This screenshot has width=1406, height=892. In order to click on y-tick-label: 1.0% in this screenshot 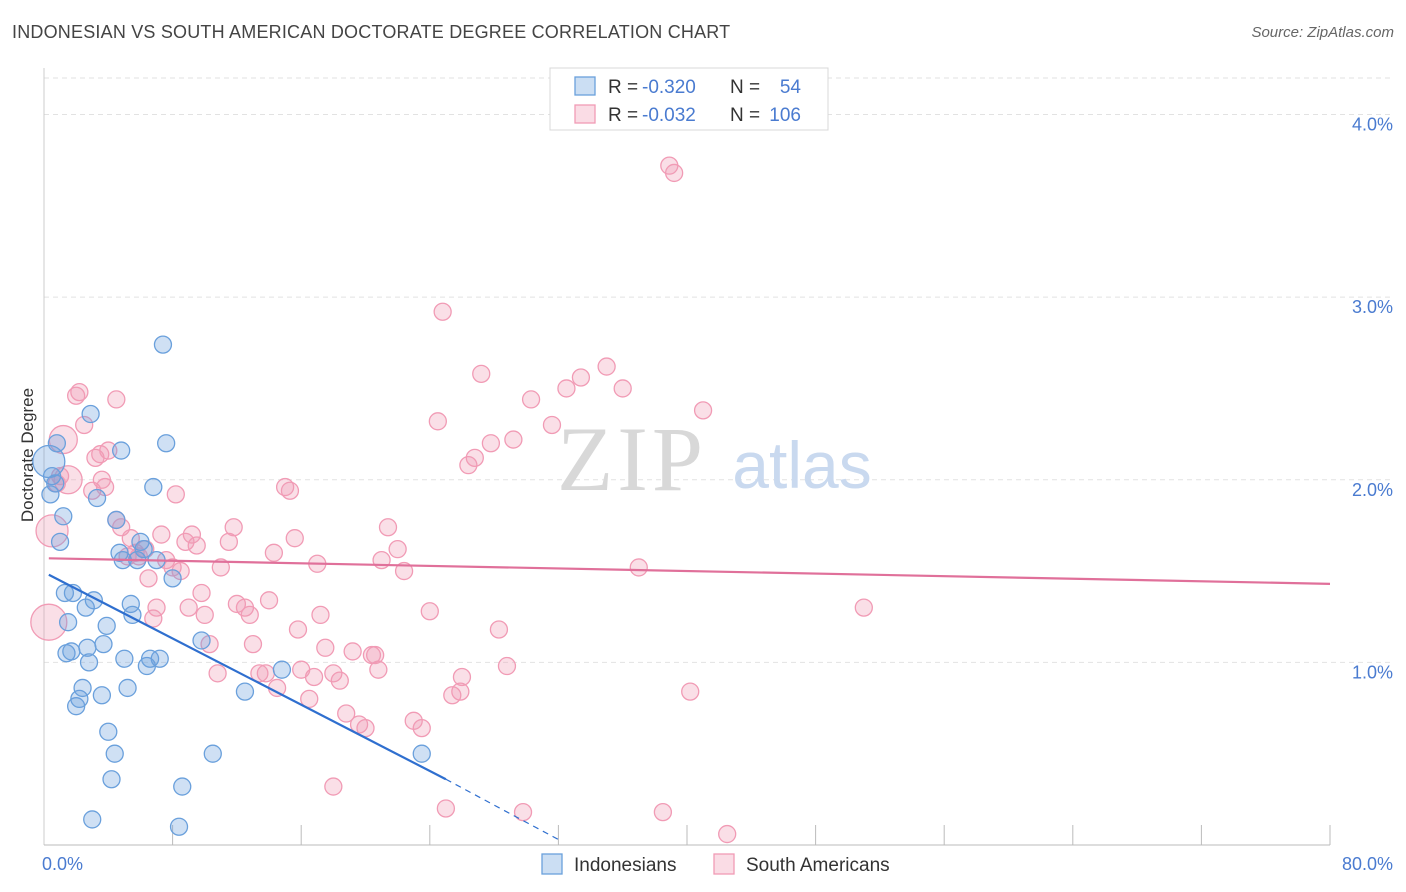, I will do `click(1372, 672)`.